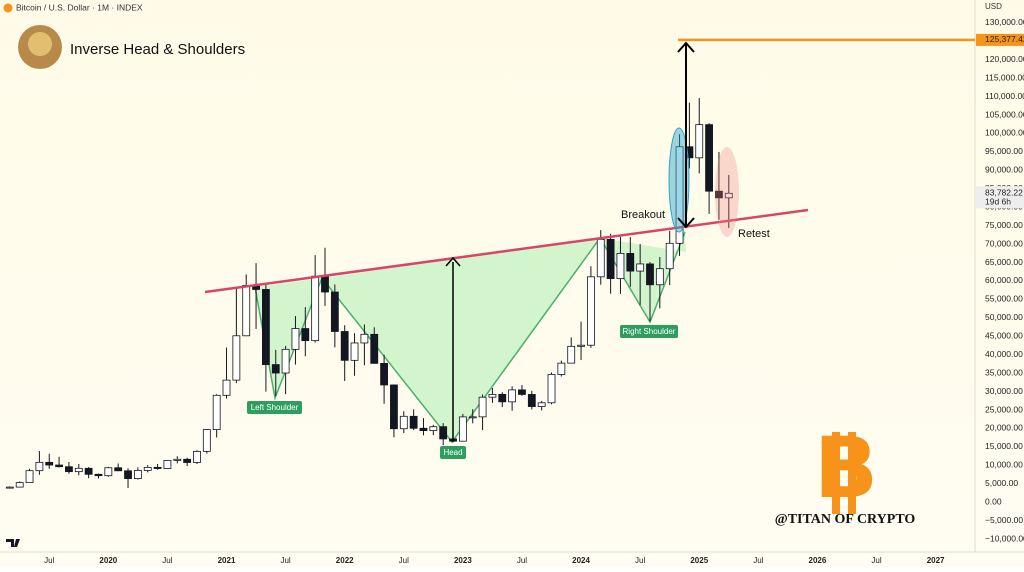  Describe the element at coordinates (1004, 133) in the screenshot. I see `y-tick-label: 100,000.00` at that location.